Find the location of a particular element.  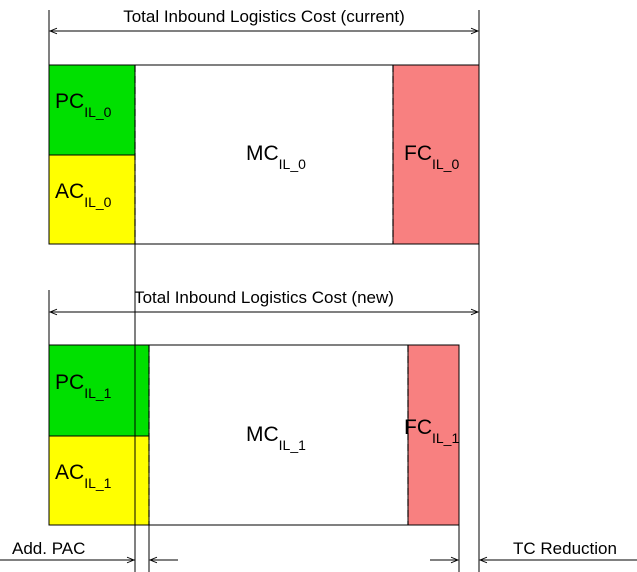

new-mc-box is located at coordinates (278, 435).